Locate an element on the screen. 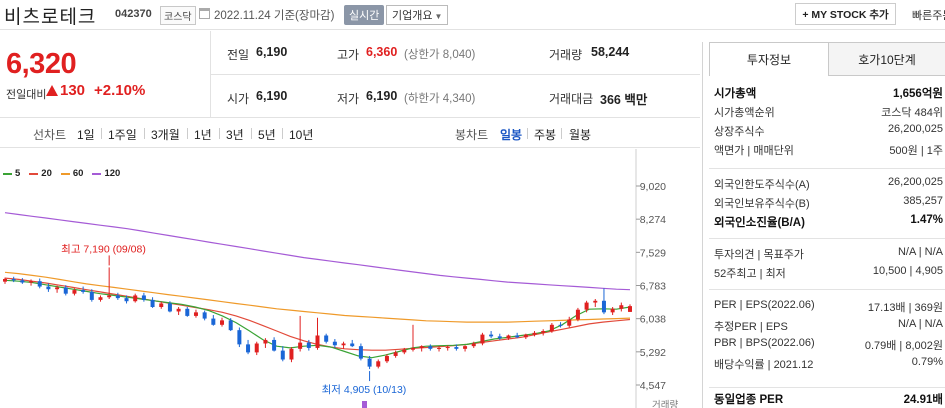 The width and height of the screenshot is (945, 408). candle-daily: 일봉 is located at coordinates (511, 135).